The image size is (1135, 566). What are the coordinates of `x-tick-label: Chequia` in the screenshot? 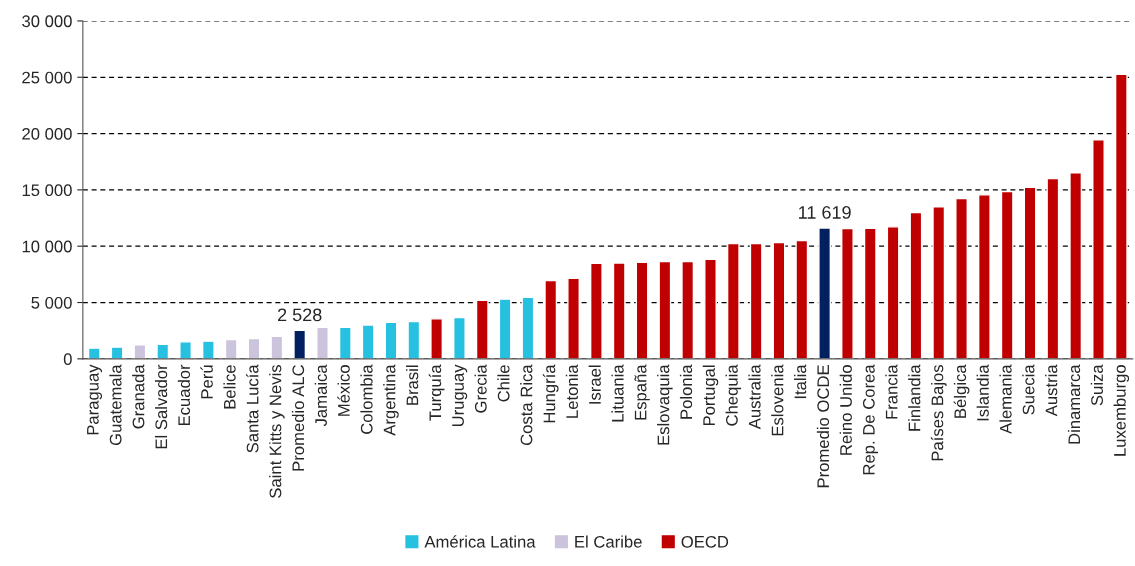 It's located at (733, 395).